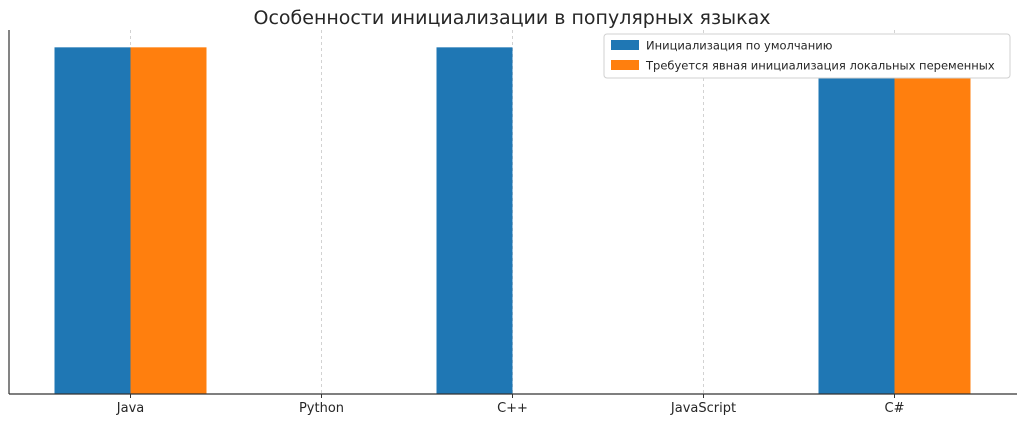 The image size is (1024, 422). I want to click on legend-swatch-default-init, so click(625, 45).